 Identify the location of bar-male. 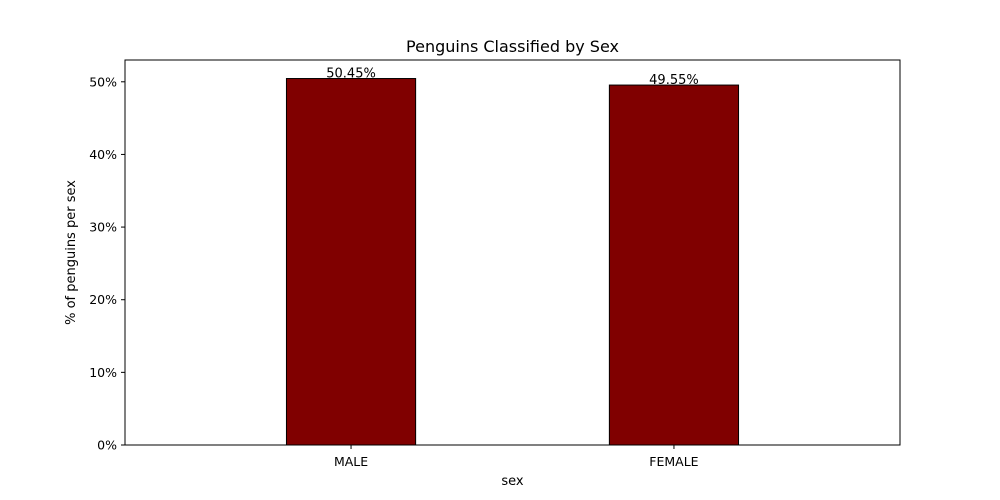
(351, 262).